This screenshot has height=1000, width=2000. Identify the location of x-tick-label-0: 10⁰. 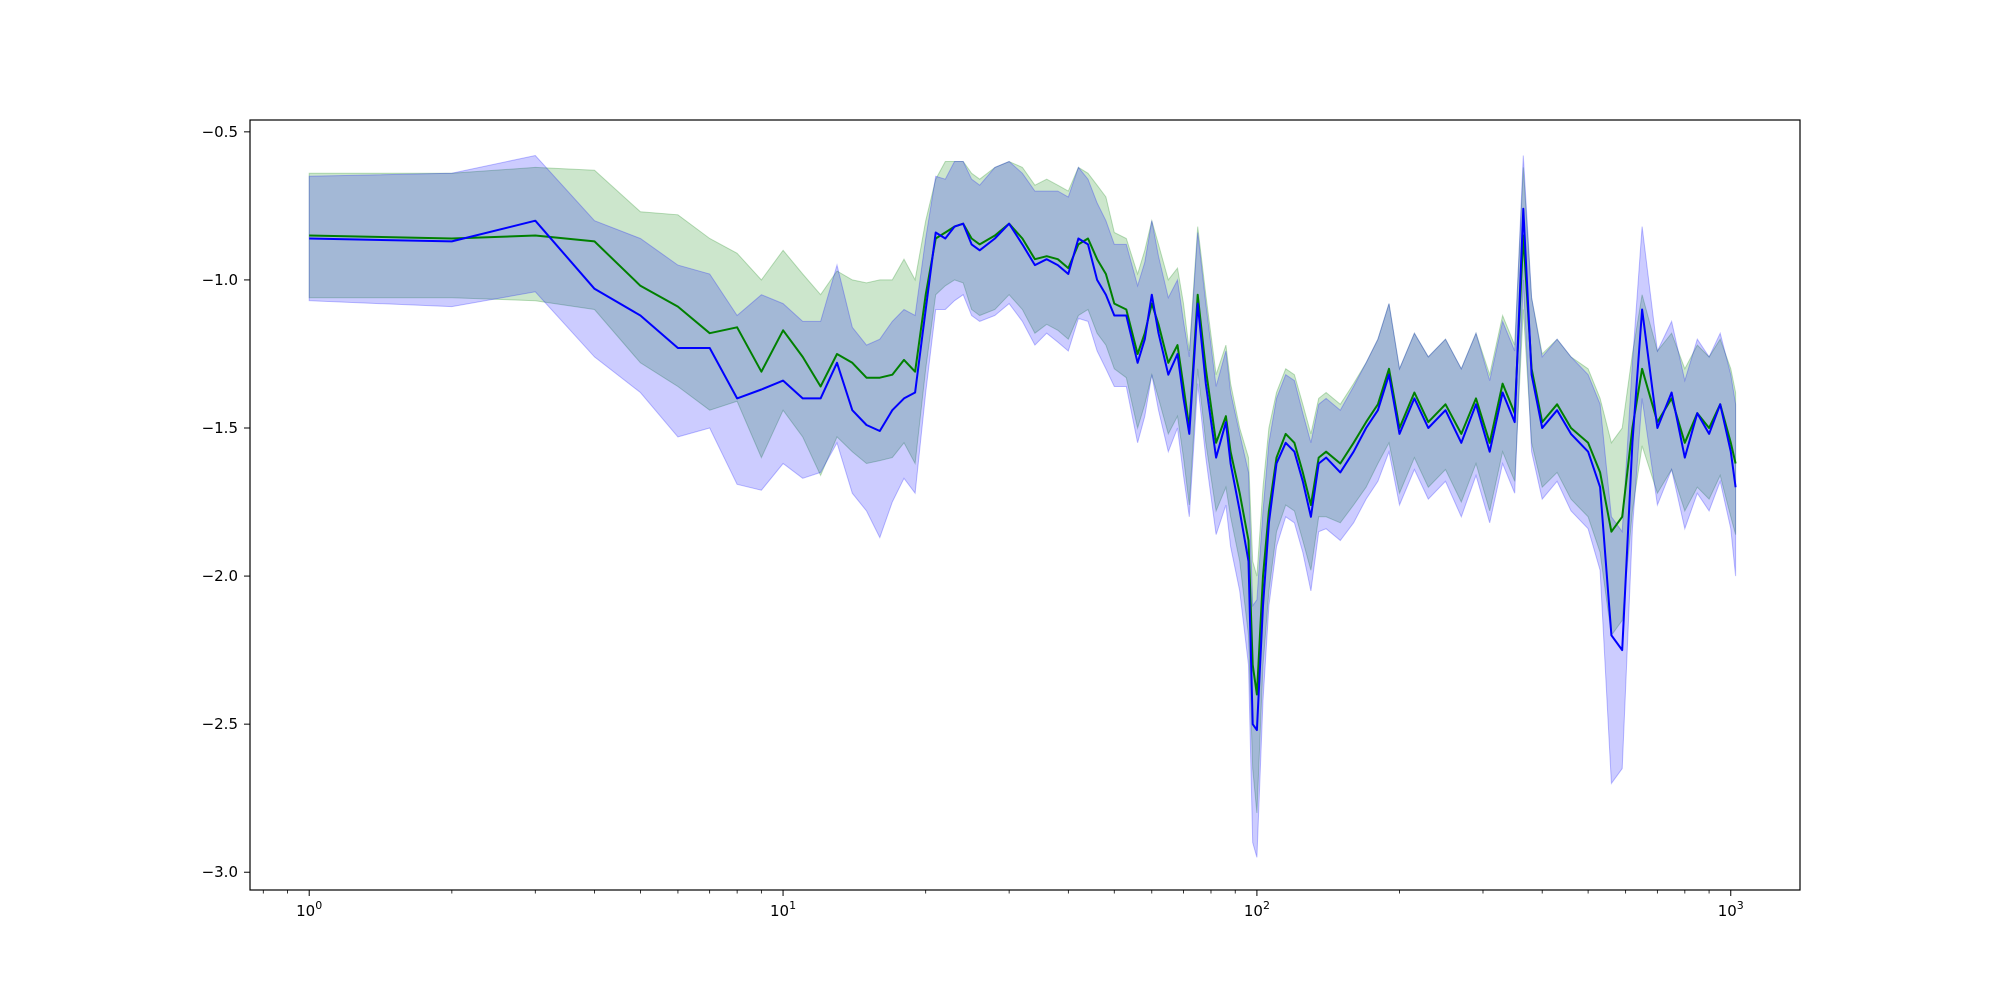
(309, 909).